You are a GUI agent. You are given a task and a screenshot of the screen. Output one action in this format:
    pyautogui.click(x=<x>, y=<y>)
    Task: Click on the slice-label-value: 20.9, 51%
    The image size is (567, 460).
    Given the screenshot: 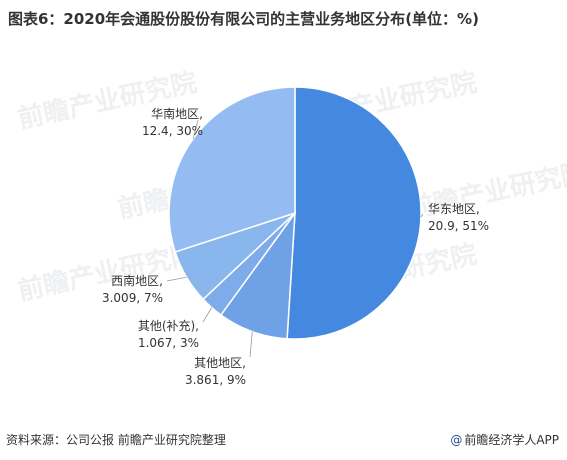 What is the action you would take?
    pyautogui.click(x=458, y=226)
    